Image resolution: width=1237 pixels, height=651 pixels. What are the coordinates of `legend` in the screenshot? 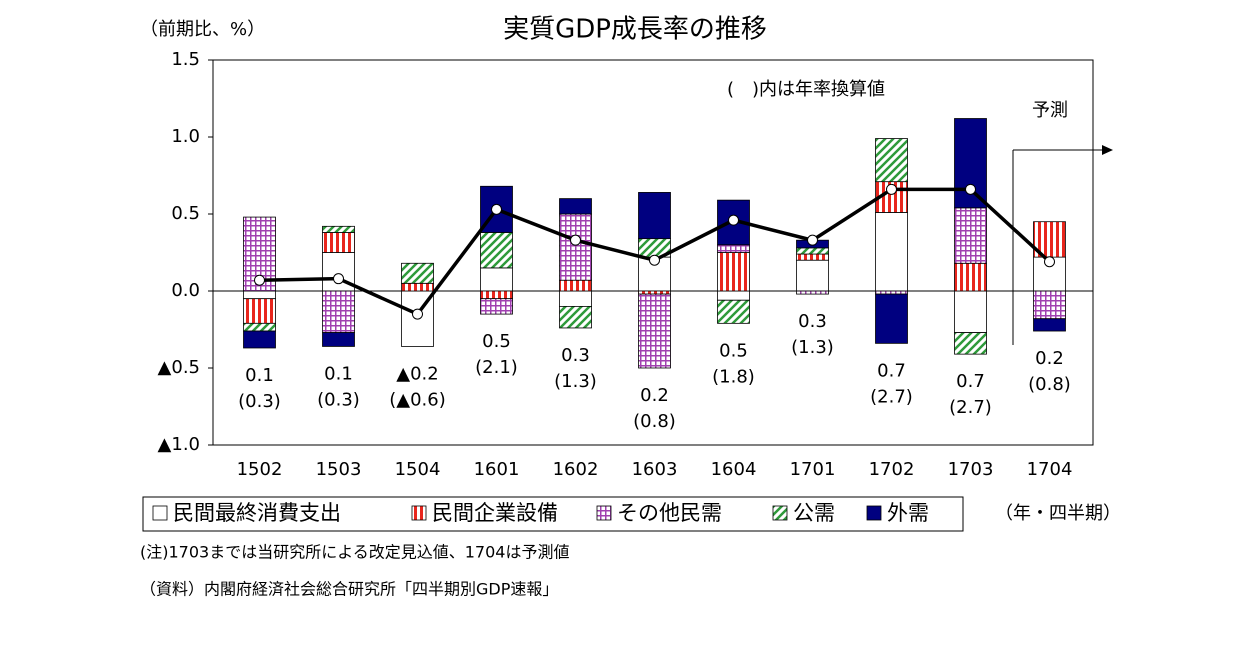 It's located at (553, 514).